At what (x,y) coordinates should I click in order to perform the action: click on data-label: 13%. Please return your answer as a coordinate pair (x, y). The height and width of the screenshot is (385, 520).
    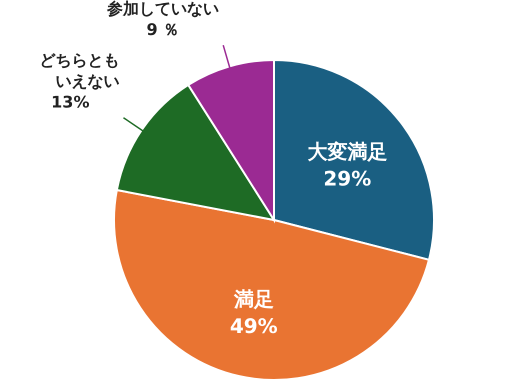
    Looking at the image, I should click on (70, 102).